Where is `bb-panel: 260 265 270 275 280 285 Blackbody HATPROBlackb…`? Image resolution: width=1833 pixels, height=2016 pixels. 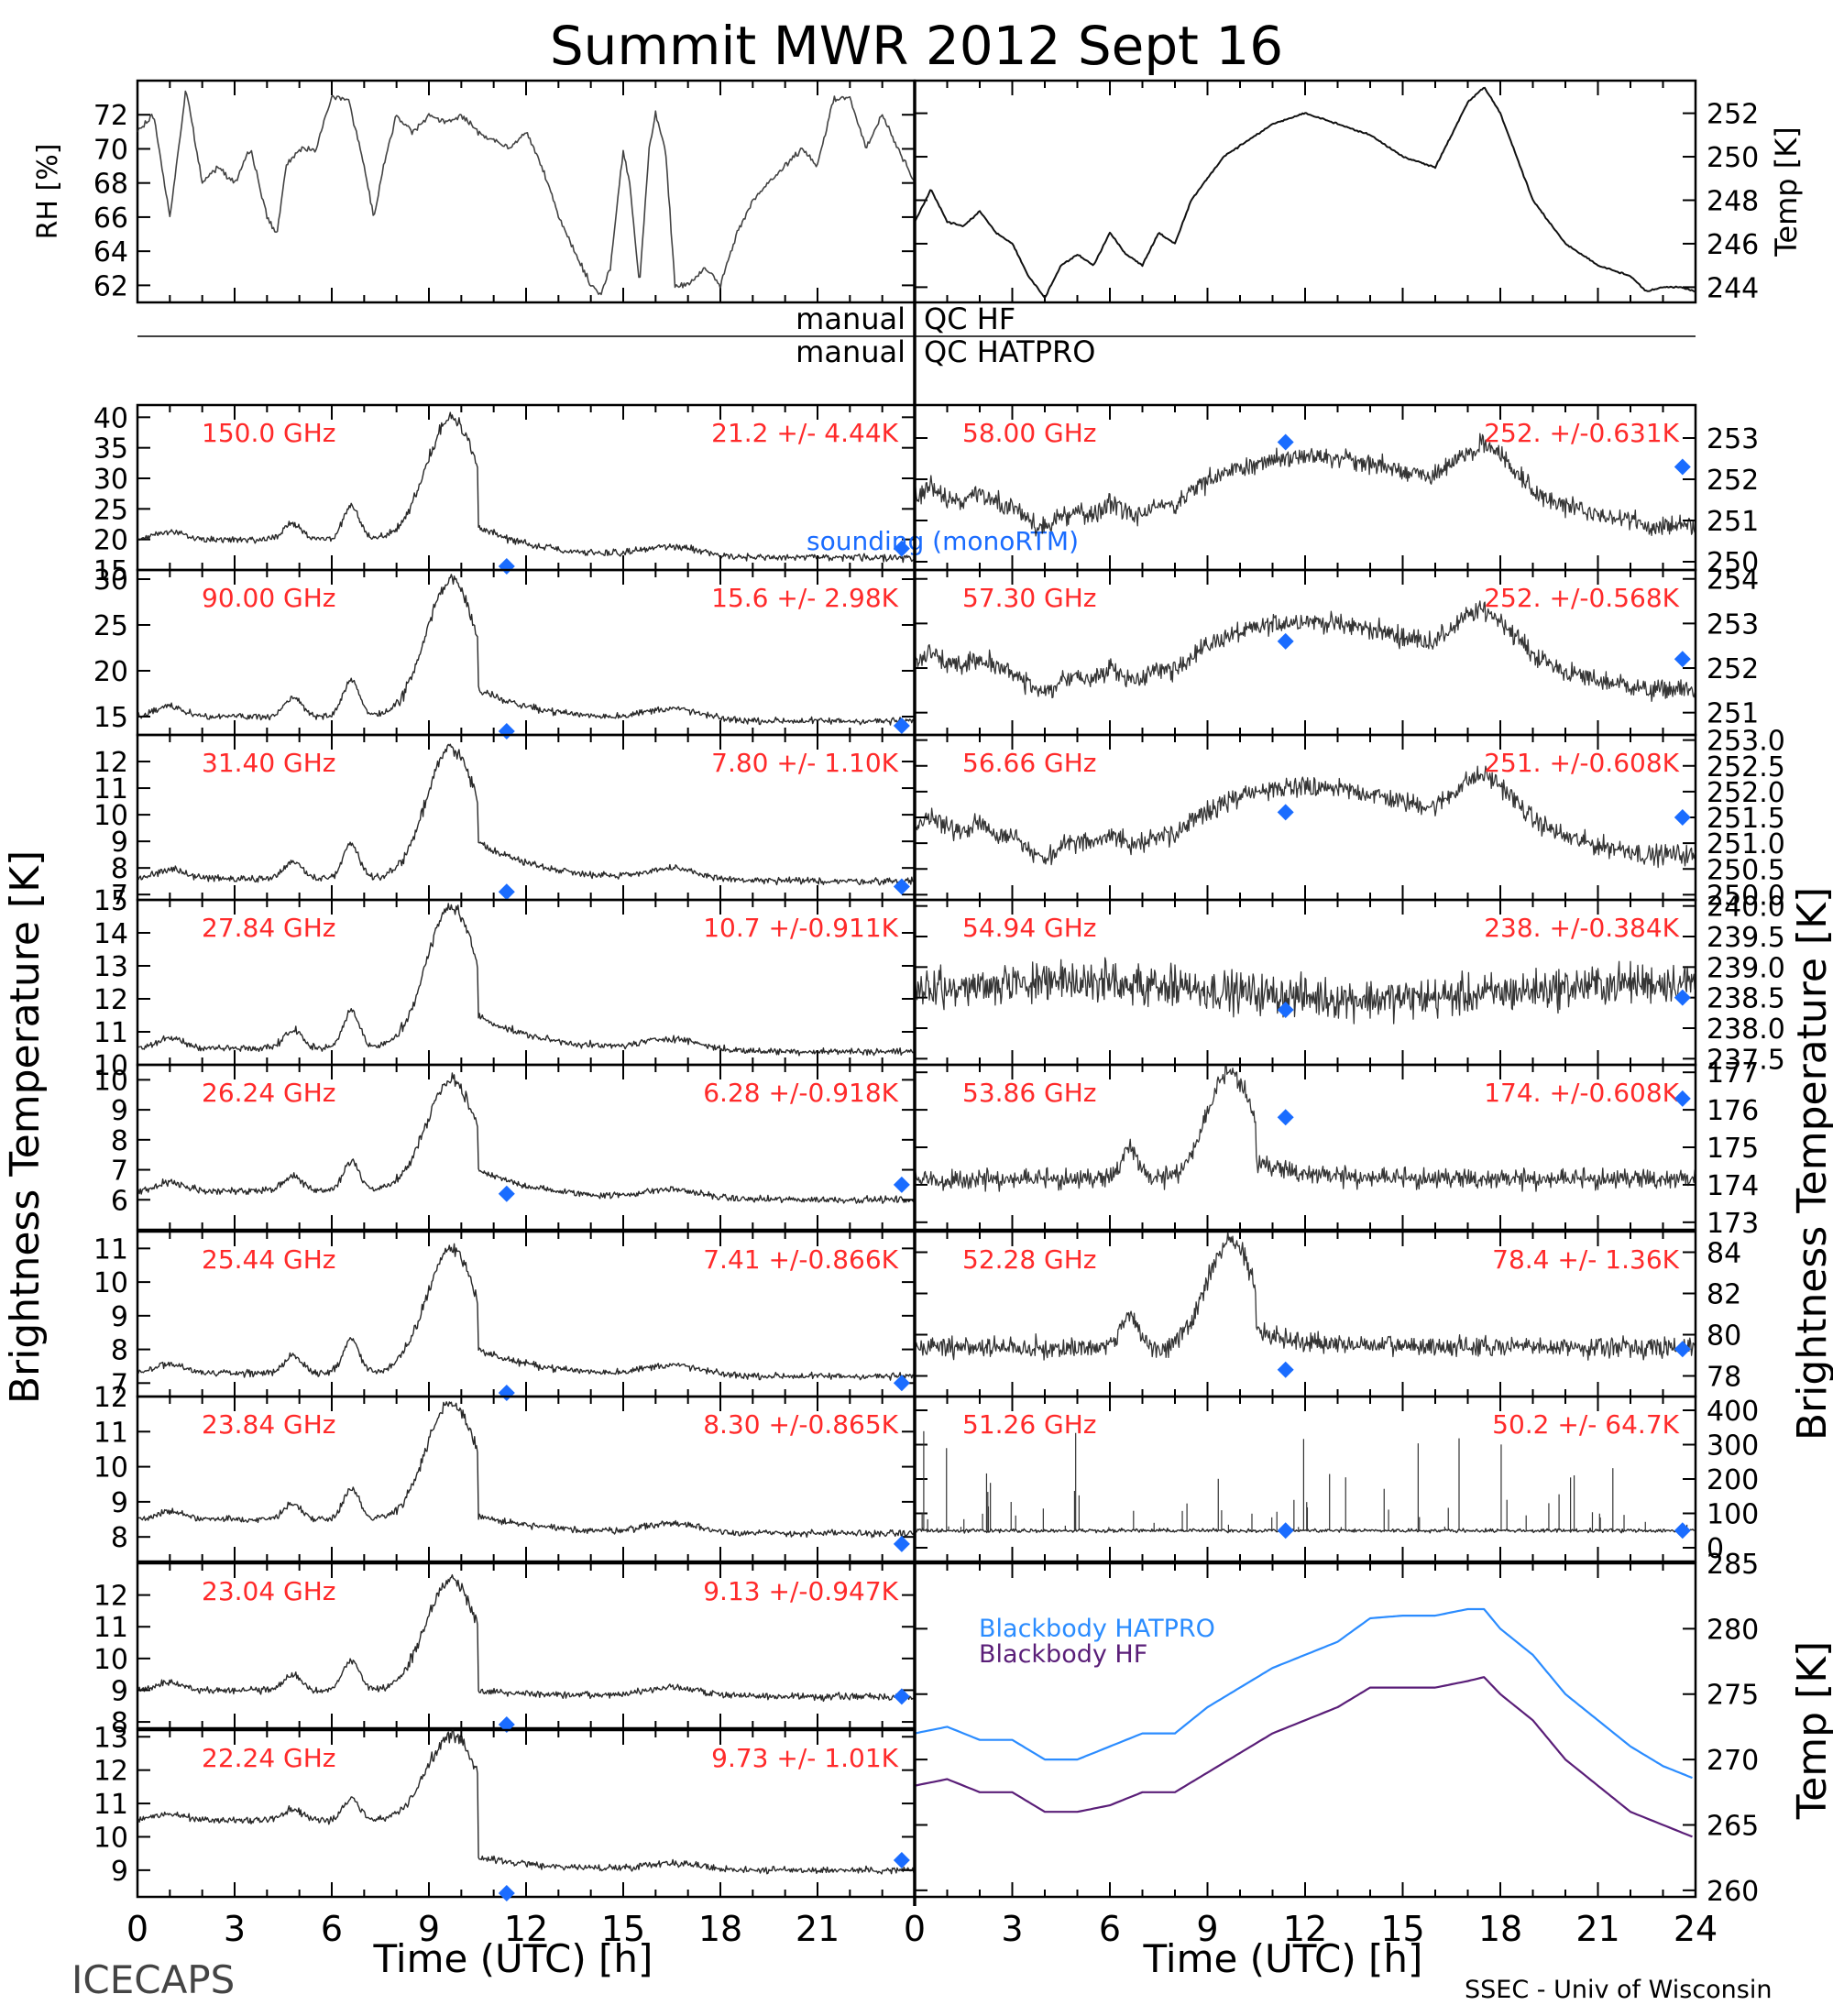
bb-panel: 260 265 270 275 280 285 Blackbody HATPROBlackb… is located at coordinates (1373, 1728).